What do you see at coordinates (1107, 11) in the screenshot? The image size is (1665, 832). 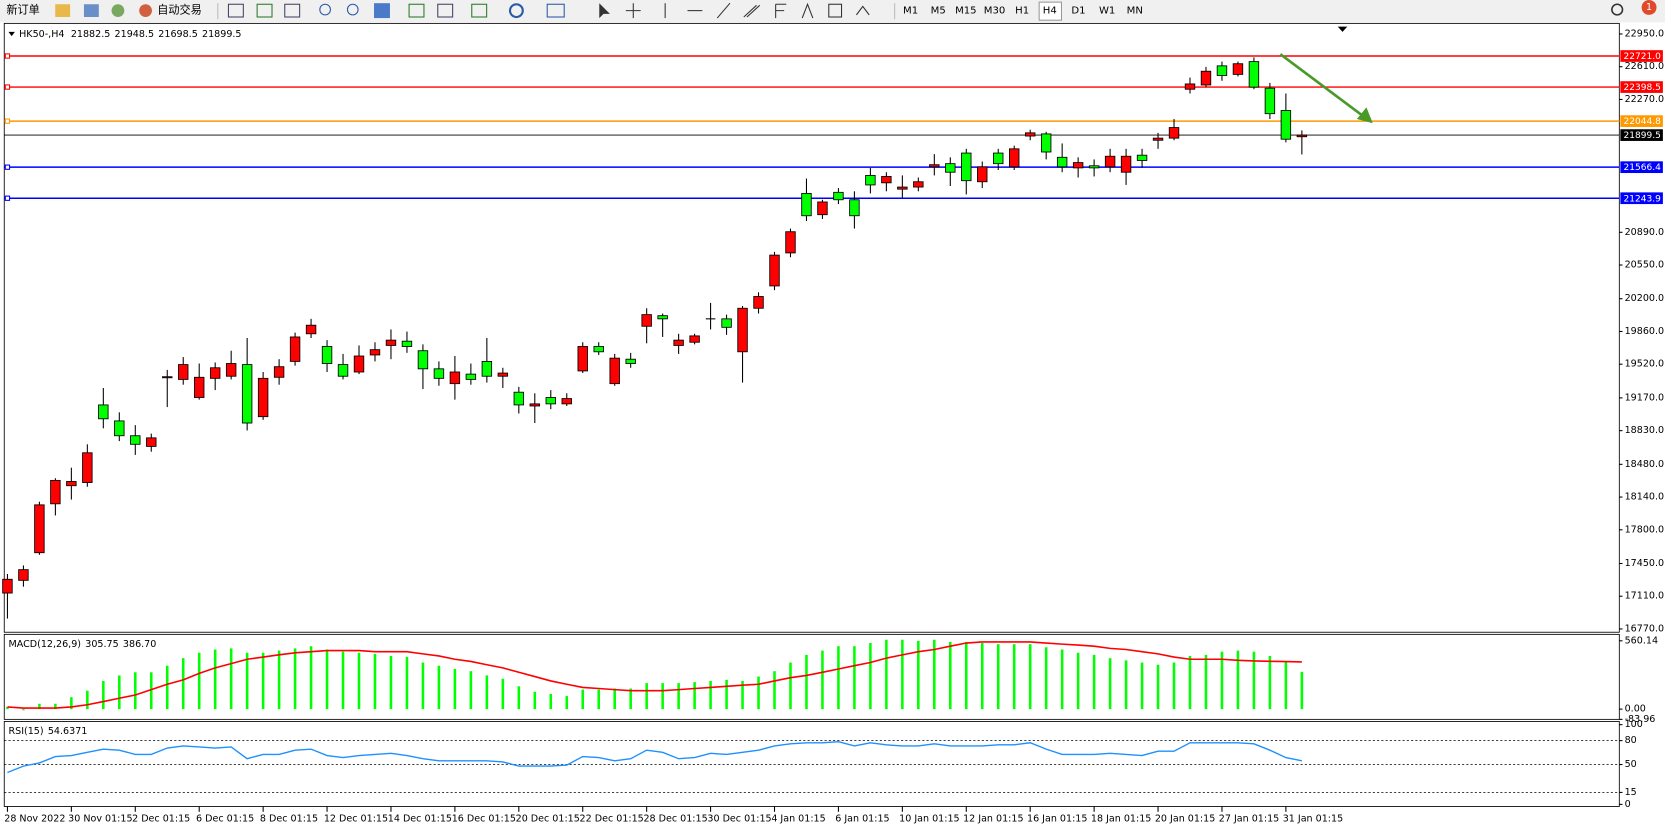 I see `timeframe-button: W1` at bounding box center [1107, 11].